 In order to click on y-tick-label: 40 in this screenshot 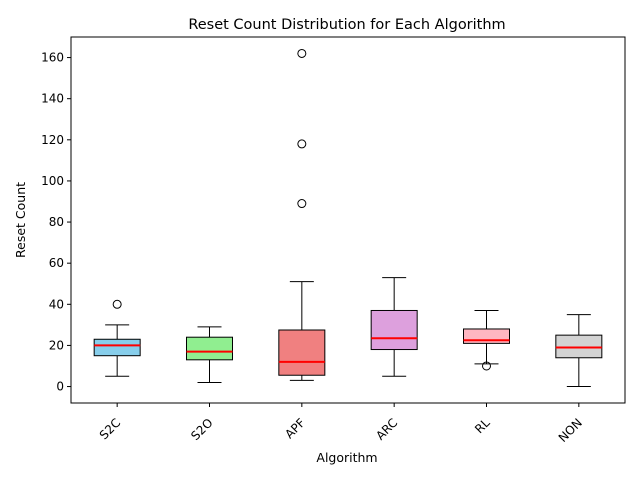, I will do `click(56, 304)`.